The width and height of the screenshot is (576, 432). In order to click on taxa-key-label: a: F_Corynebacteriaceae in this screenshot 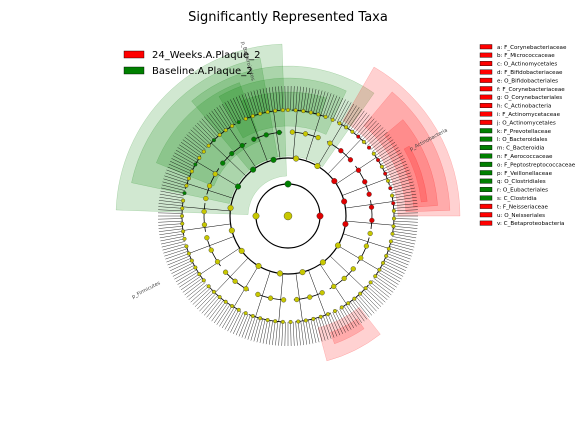, I will do `click(532, 48)`.